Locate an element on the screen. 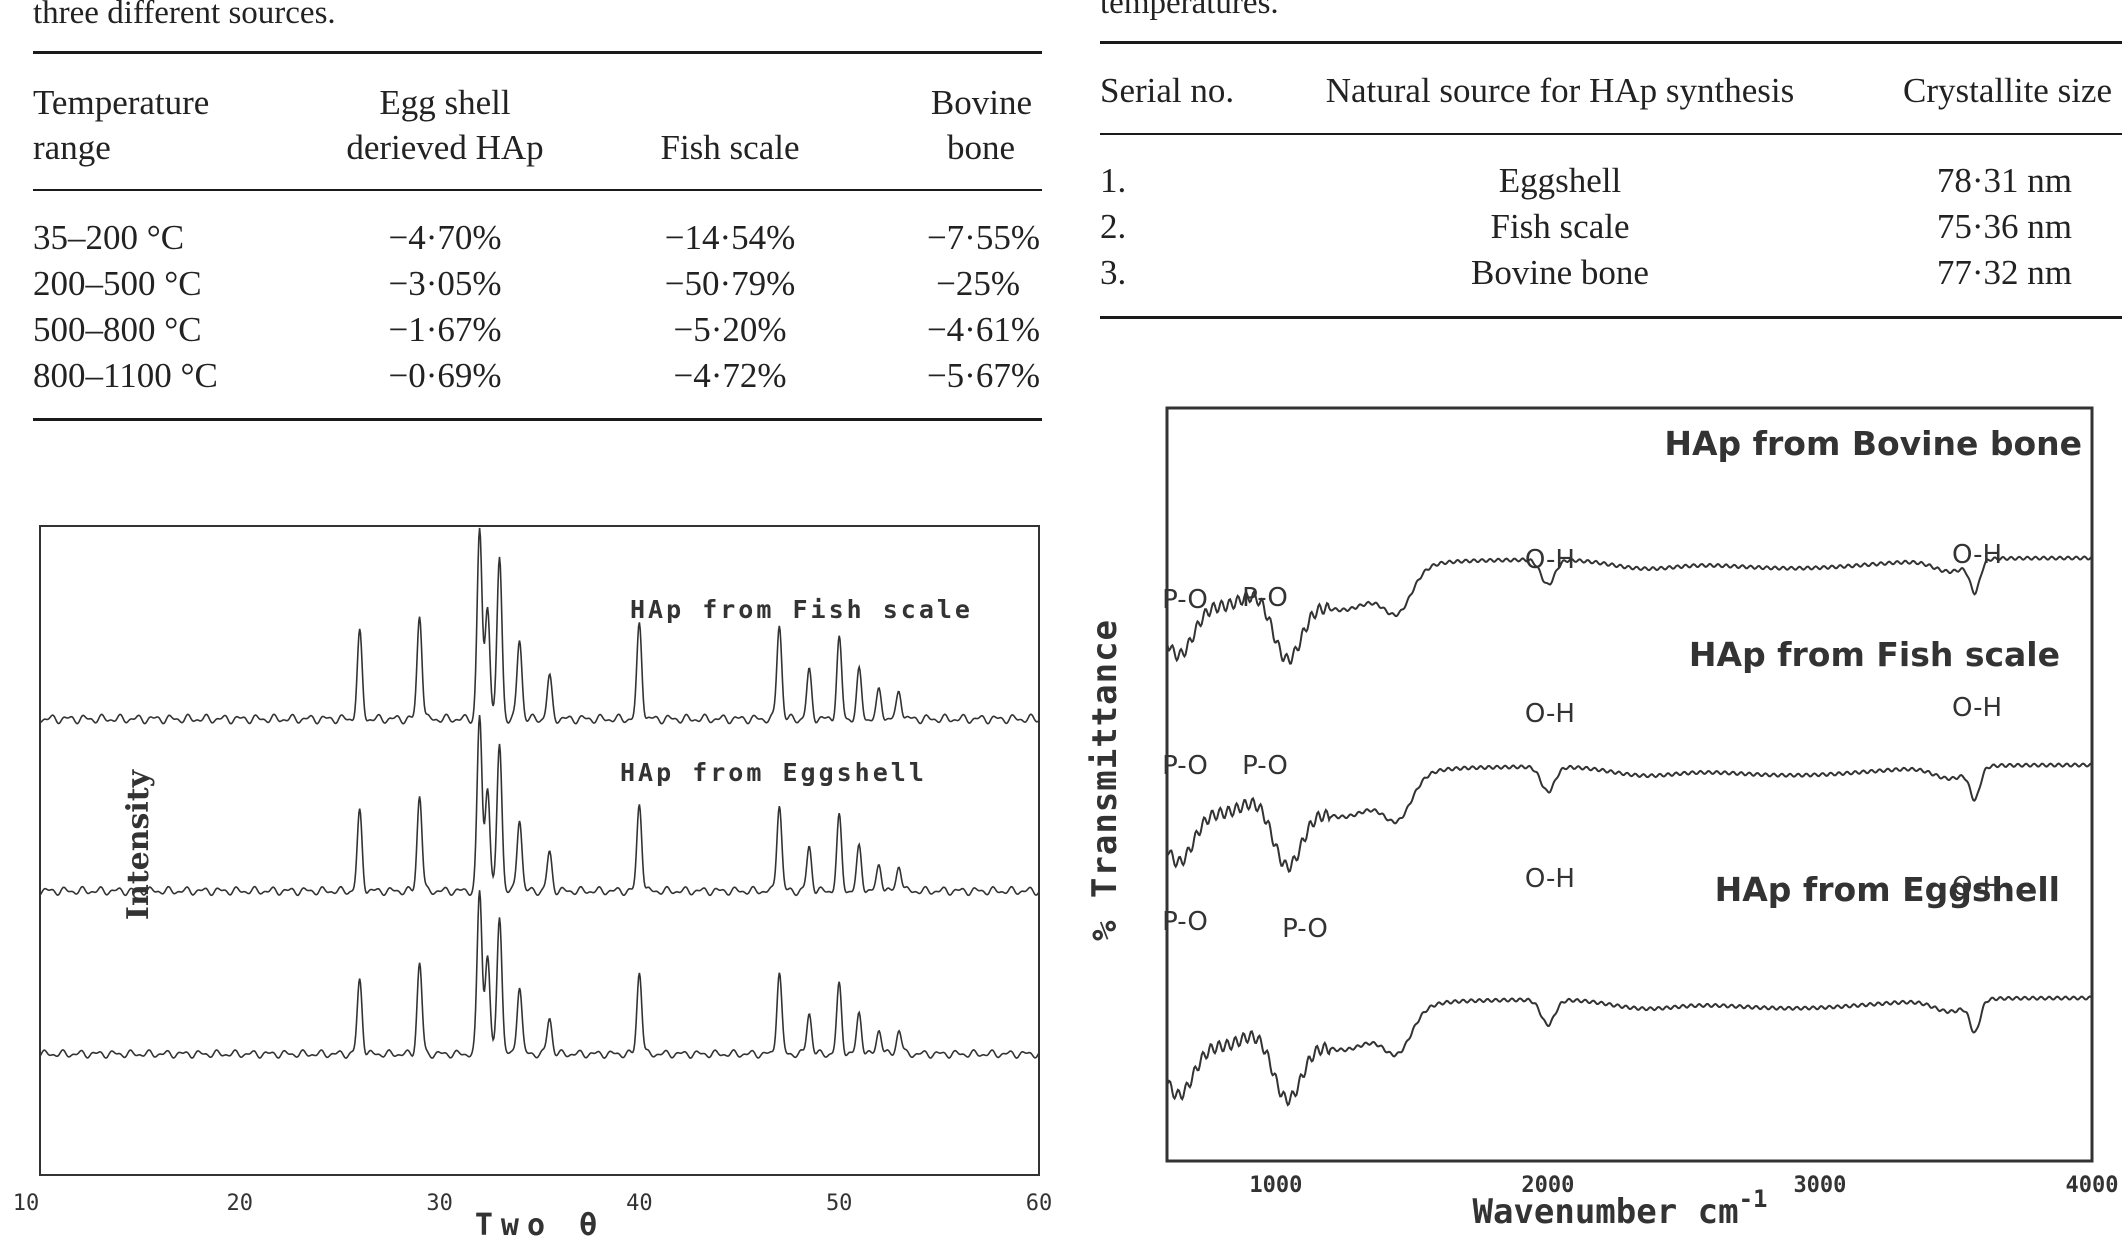 Image resolution: width=2122 pixels, height=1240 pixels. xrd-series-label: HAp from Fish scale is located at coordinates (801, 609).